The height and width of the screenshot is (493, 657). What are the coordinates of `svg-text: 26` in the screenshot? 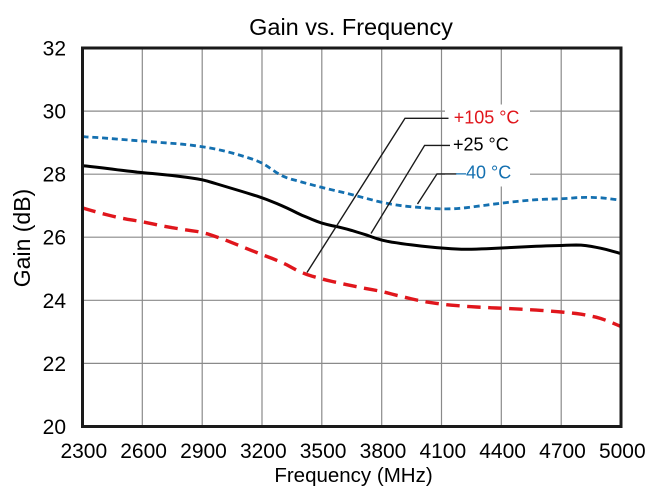 It's located at (54, 238).